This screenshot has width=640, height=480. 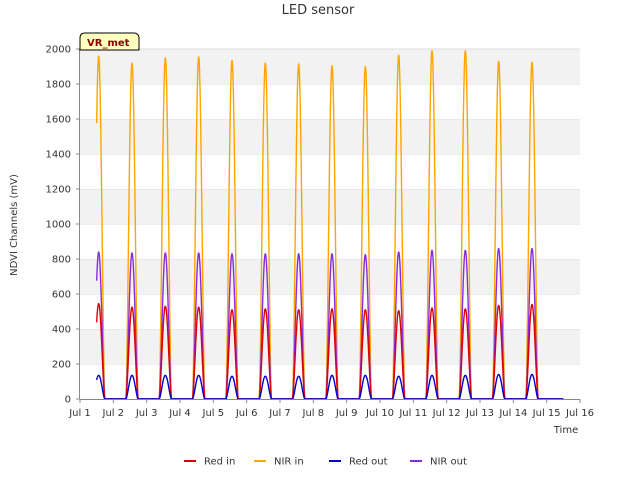 I want to click on x-tick-label: Jul 14, so click(x=512, y=413).